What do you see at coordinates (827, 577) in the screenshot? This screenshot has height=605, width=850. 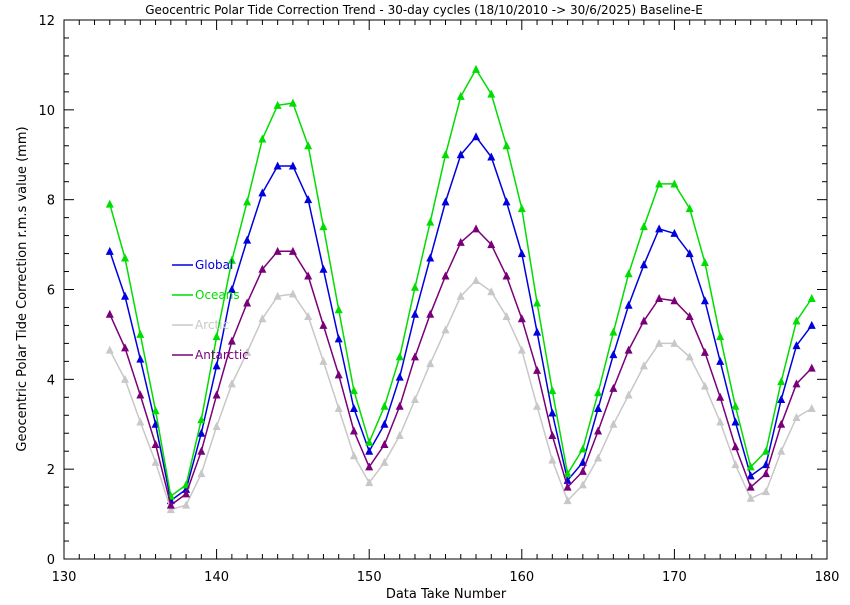 I see `x-tick-label: 180` at bounding box center [827, 577].